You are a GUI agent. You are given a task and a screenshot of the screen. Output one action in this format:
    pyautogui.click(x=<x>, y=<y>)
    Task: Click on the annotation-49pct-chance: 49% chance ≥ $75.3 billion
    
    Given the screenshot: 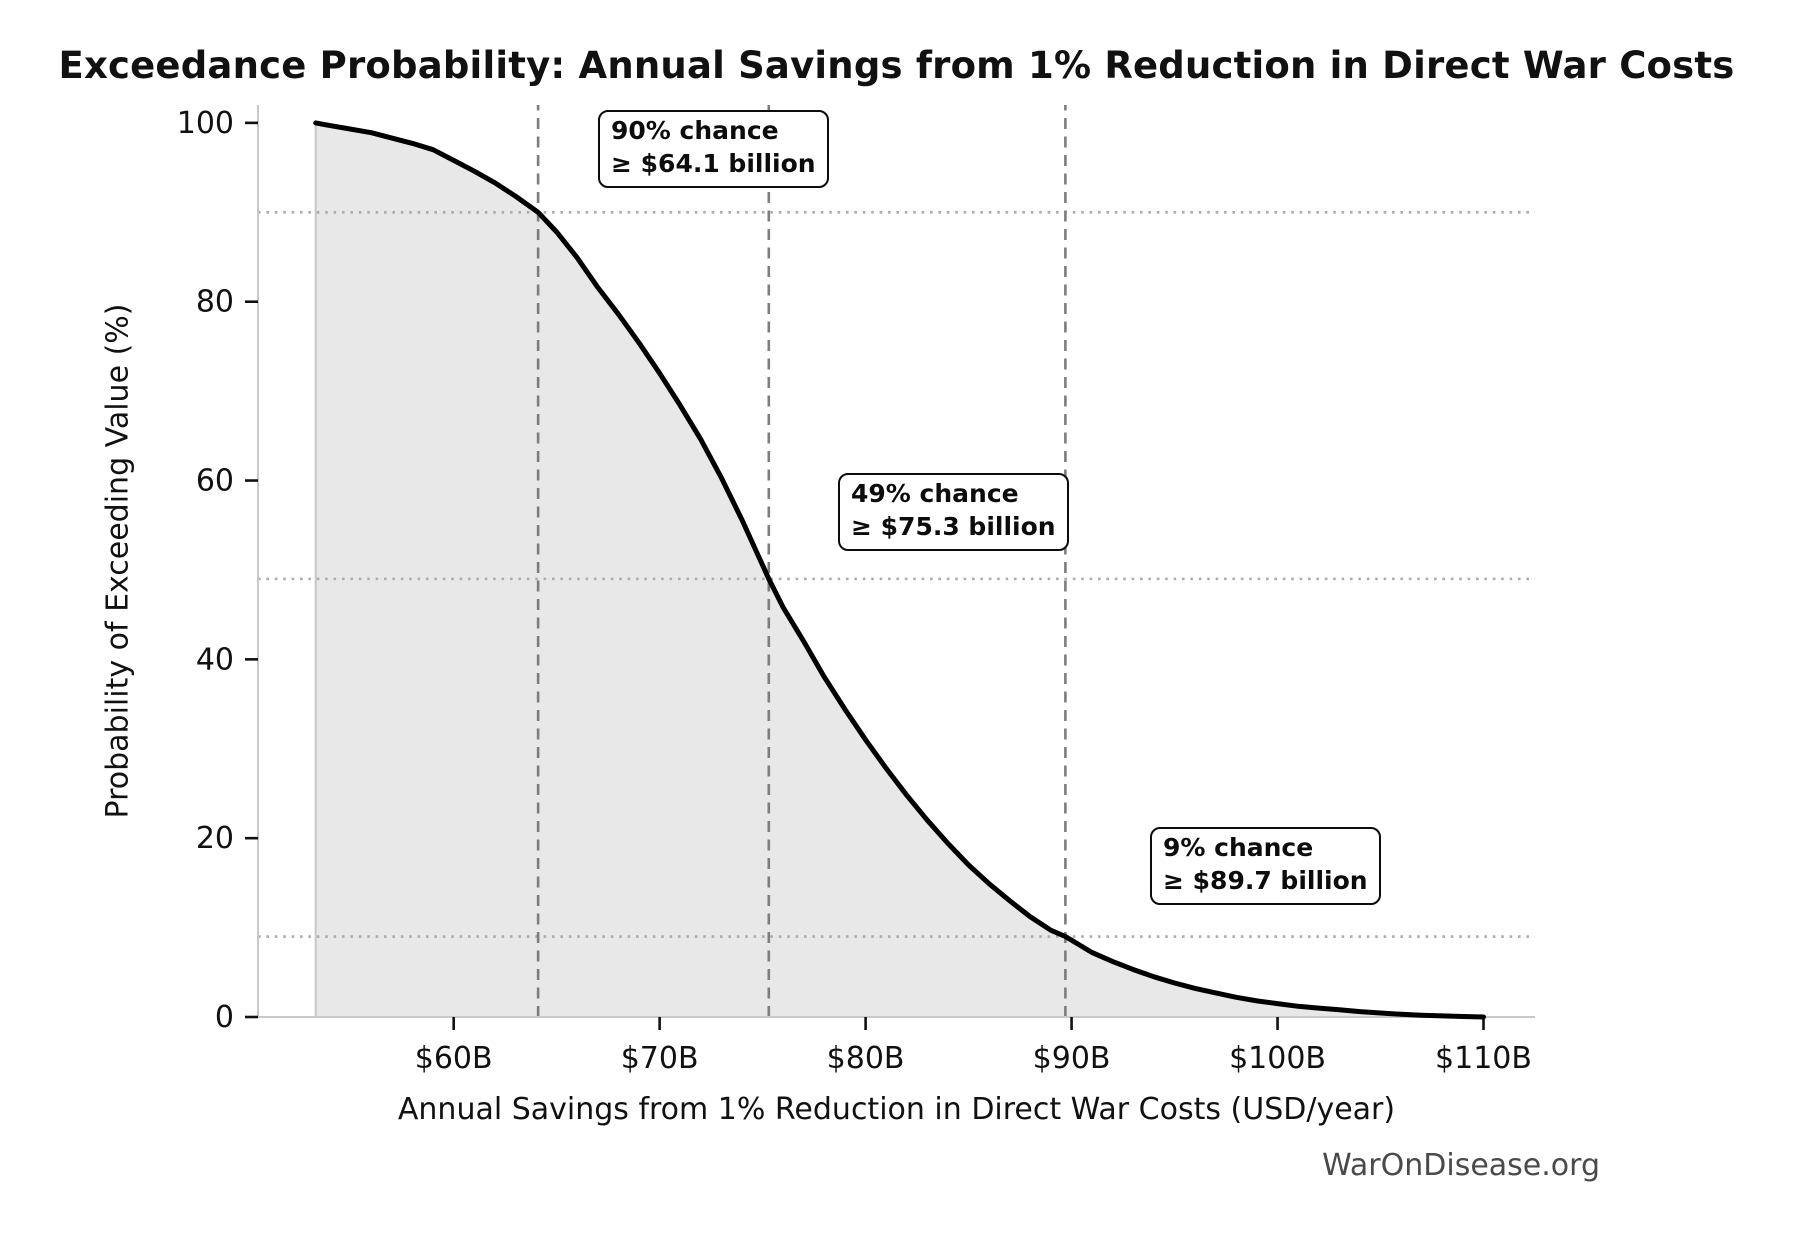 What is the action you would take?
    pyautogui.click(x=953, y=512)
    